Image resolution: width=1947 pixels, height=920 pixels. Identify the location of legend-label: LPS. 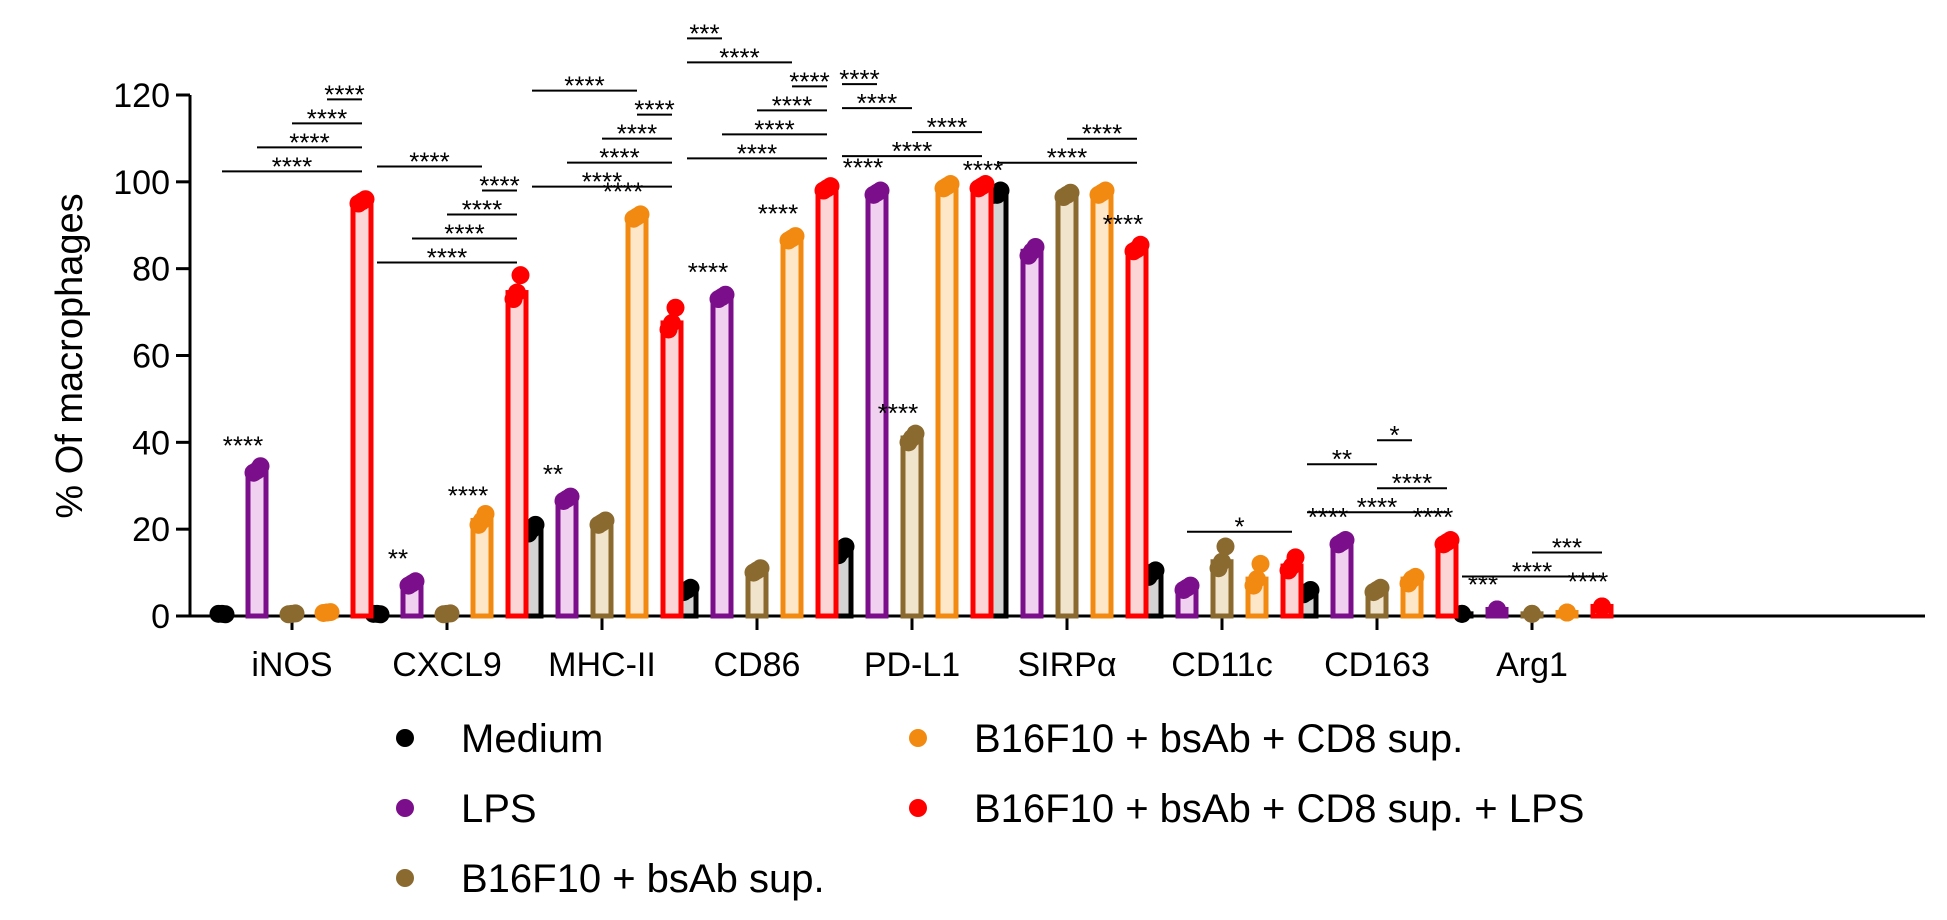
(499, 809).